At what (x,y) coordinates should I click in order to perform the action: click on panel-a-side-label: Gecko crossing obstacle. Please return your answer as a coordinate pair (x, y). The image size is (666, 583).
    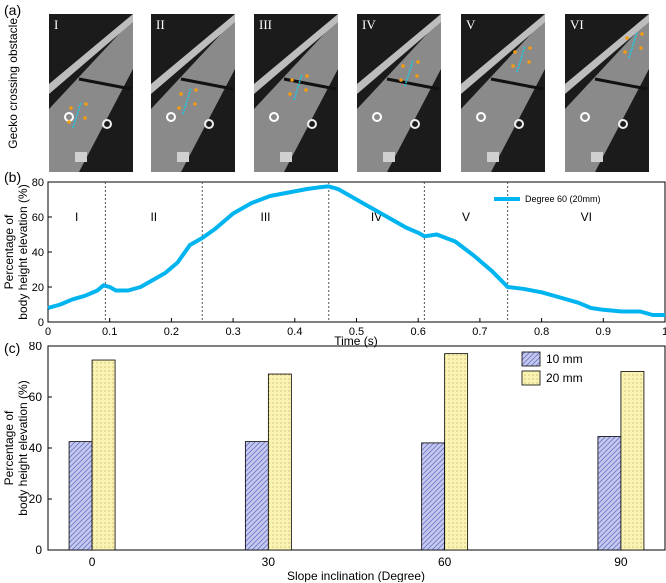
    Looking at the image, I should click on (13, 83).